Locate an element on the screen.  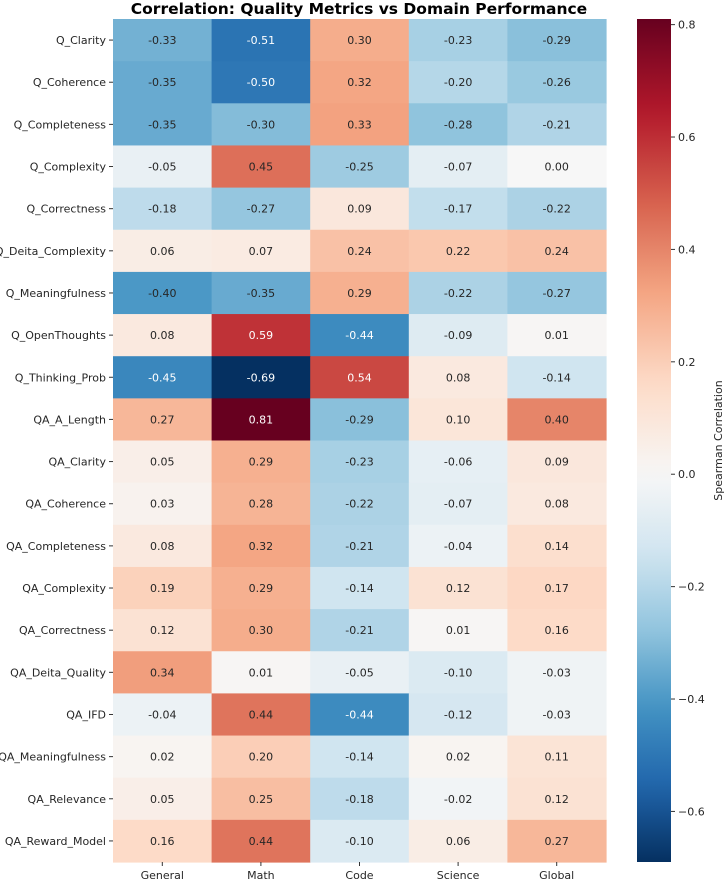
cell-value-label: -0.23 is located at coordinates (458, 40).